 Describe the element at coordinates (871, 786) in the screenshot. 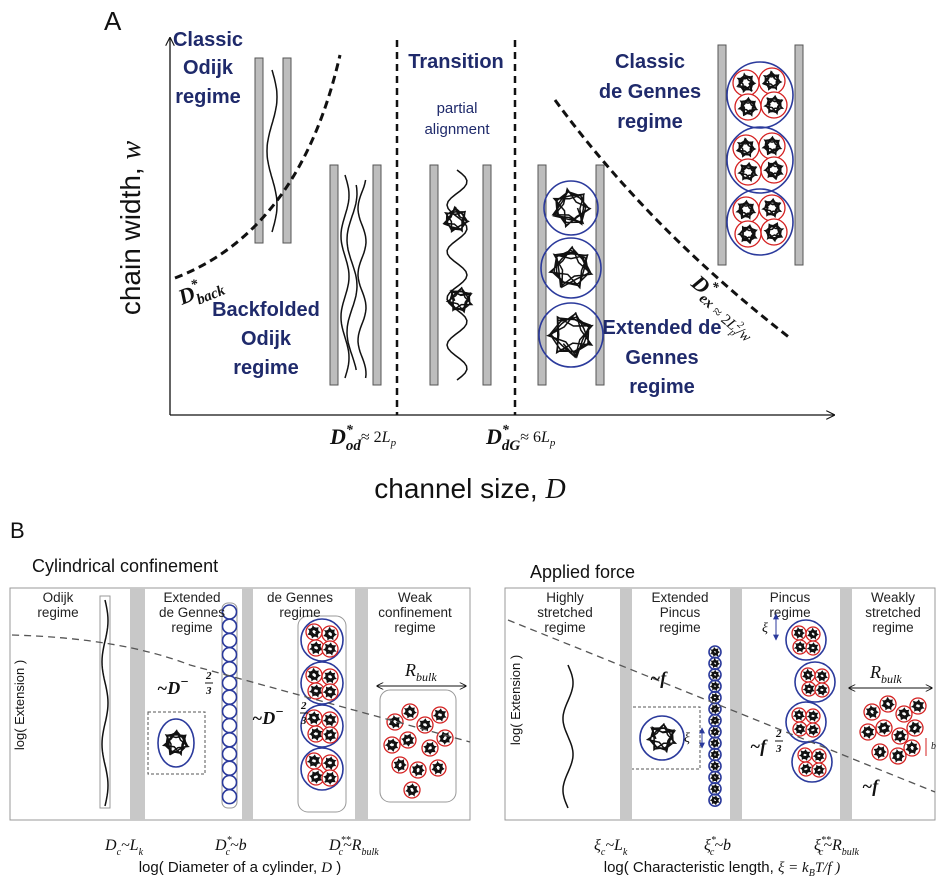

I see `scaling-label: ~f` at that location.